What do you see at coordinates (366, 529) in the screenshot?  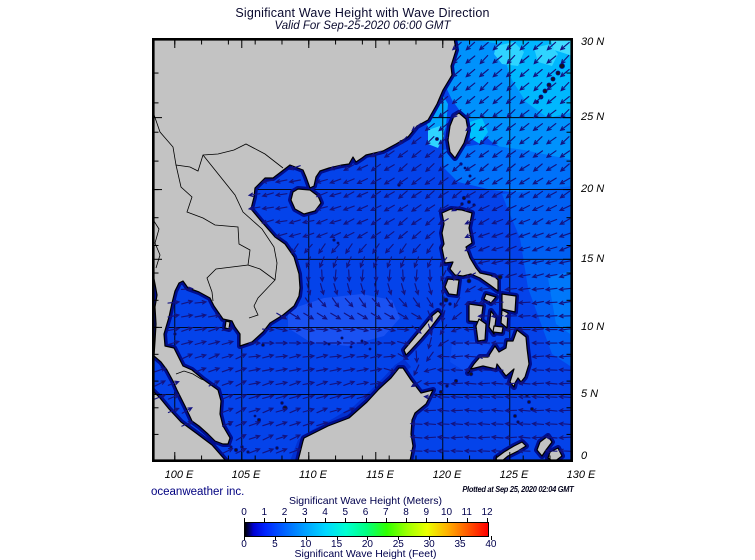 I see `legend-colorbar` at bounding box center [366, 529].